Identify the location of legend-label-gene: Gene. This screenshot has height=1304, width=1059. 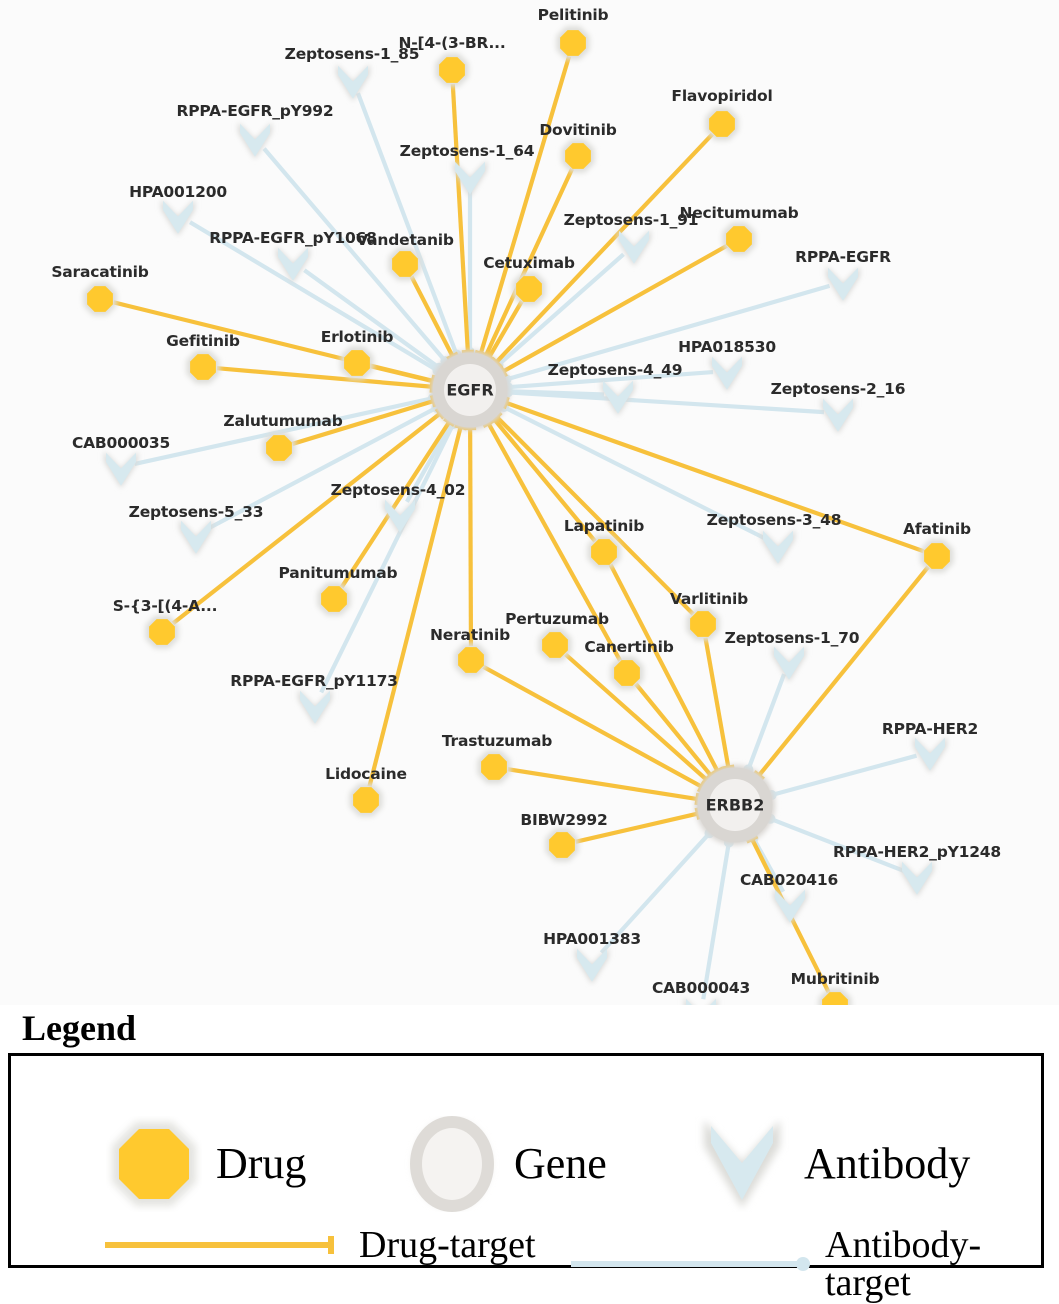
(560, 1164).